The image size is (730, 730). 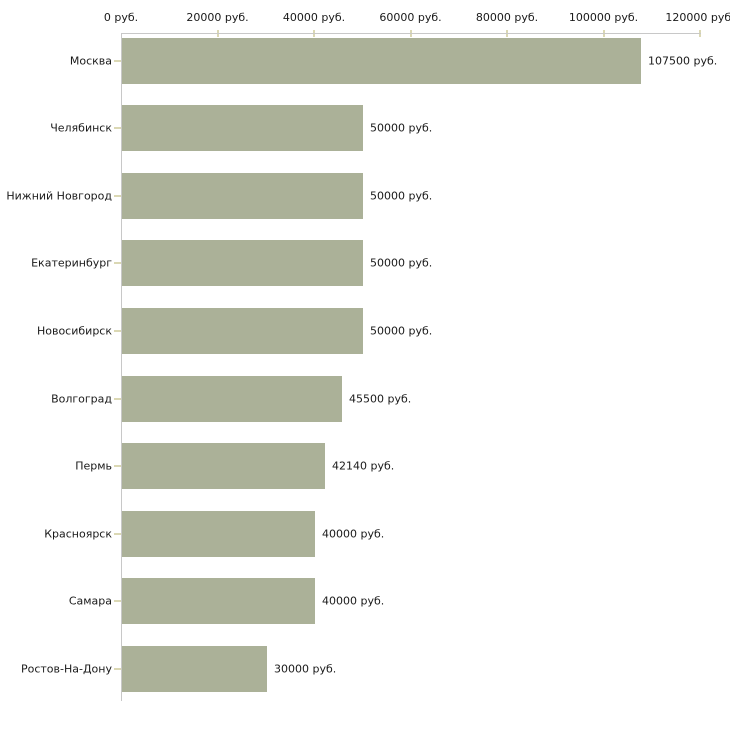 I want to click on category-label-8: Красноярск, so click(x=78, y=534).